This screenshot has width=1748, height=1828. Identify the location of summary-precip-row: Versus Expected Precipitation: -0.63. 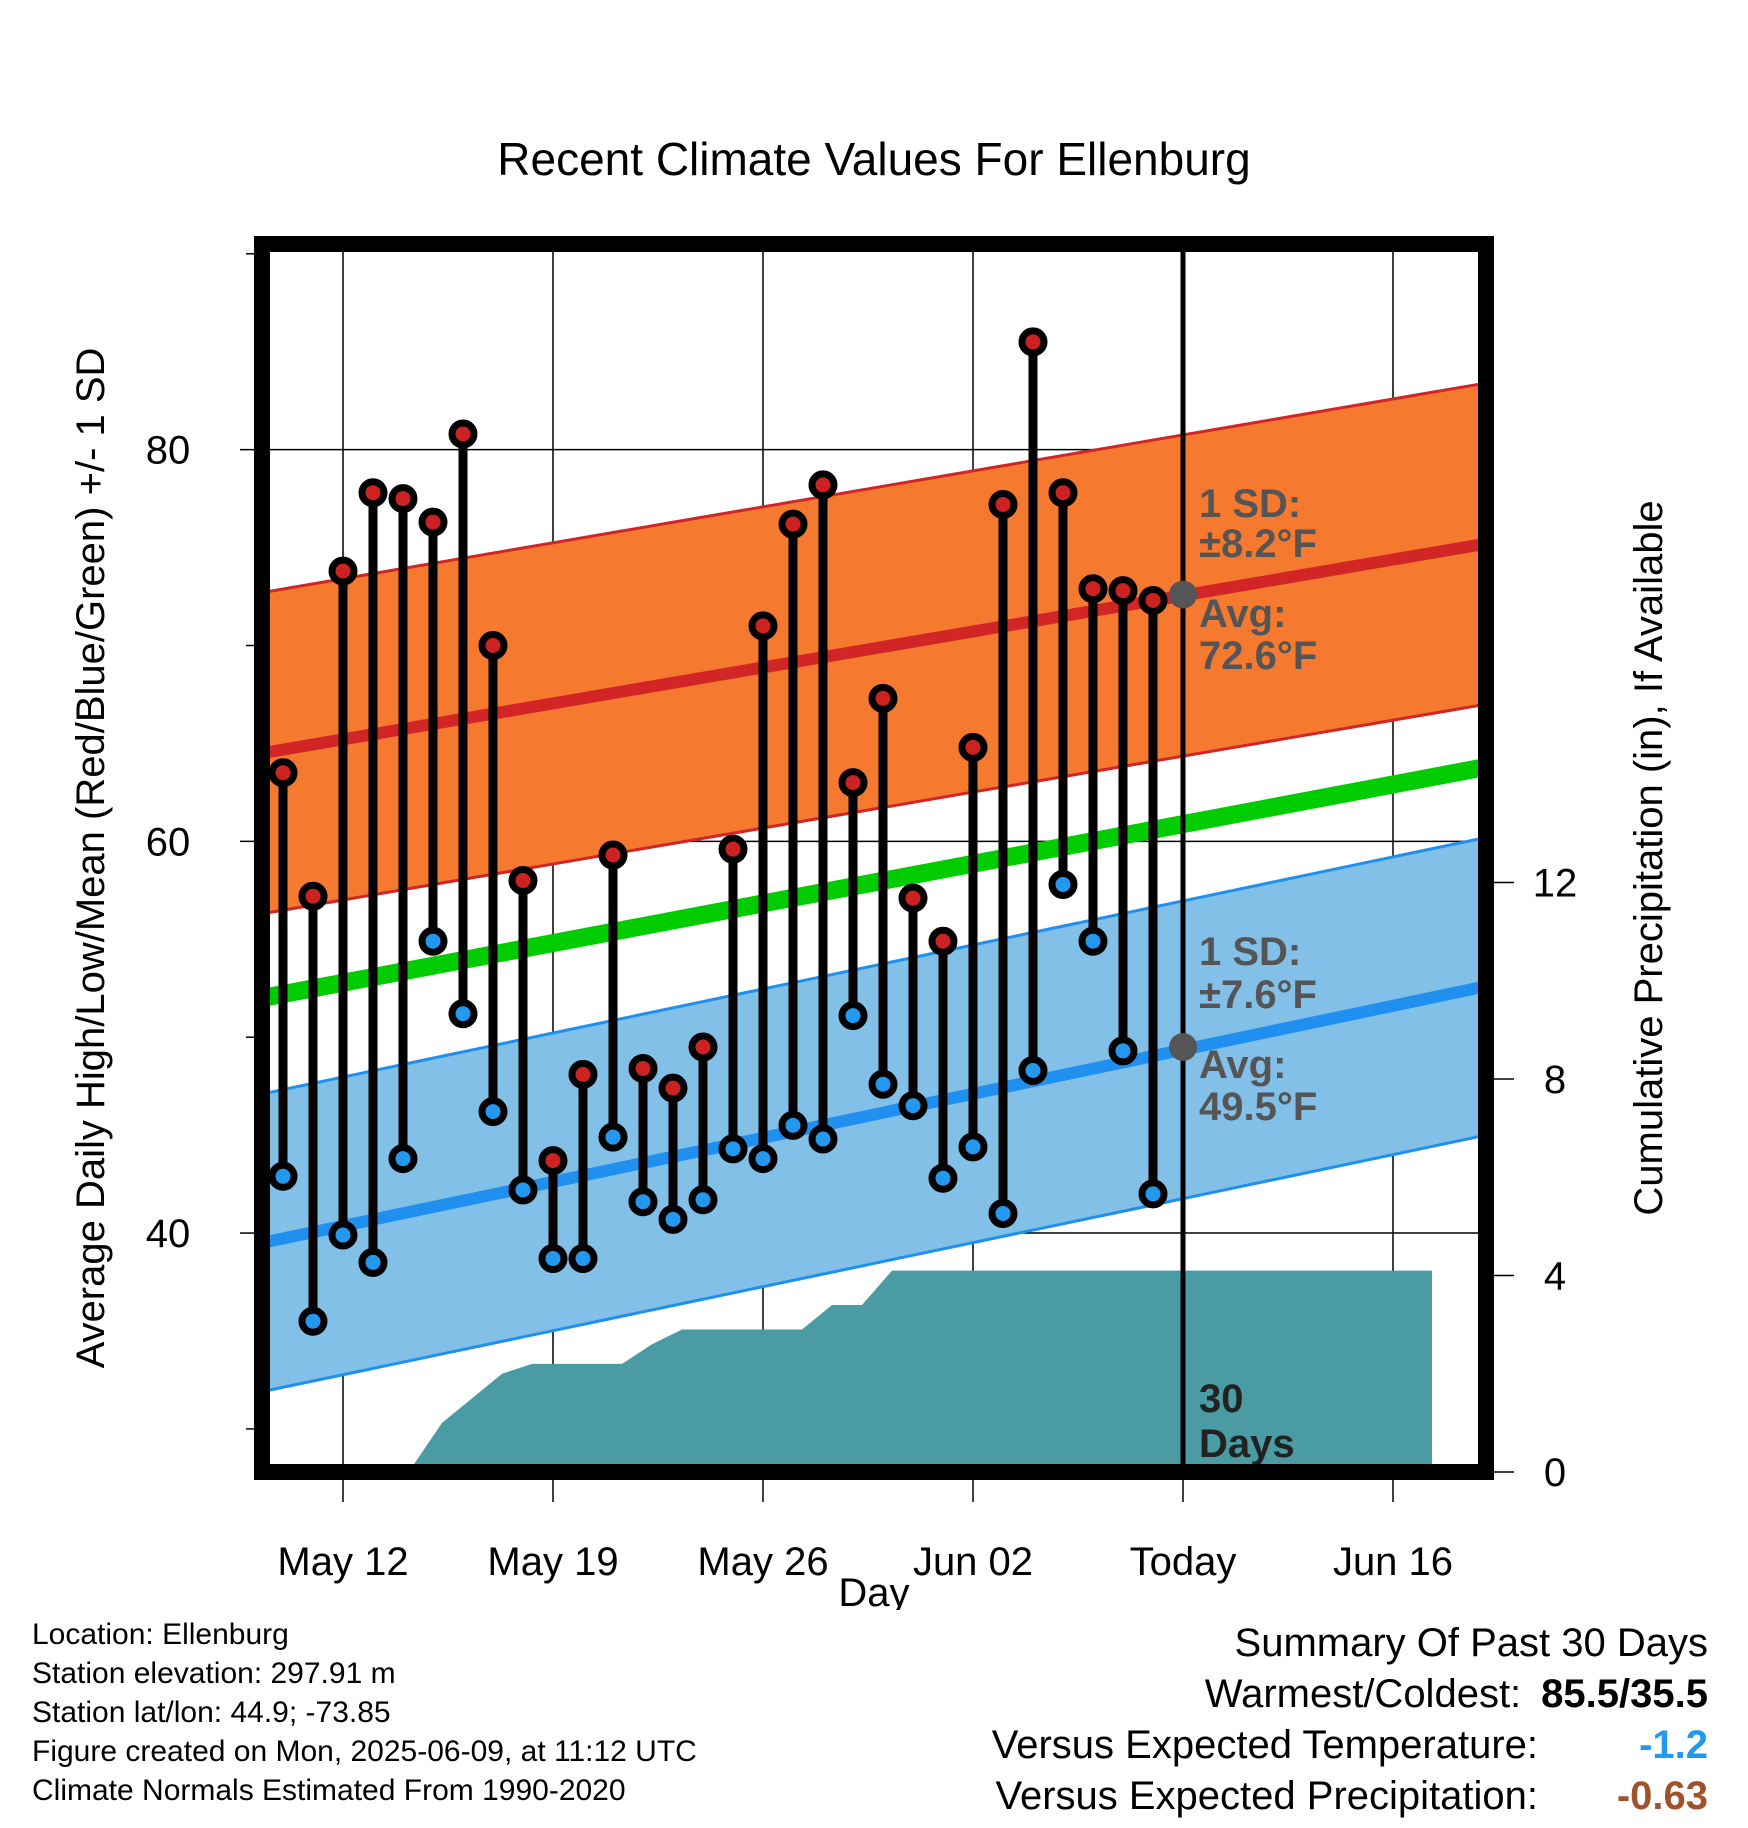
(1350, 1796).